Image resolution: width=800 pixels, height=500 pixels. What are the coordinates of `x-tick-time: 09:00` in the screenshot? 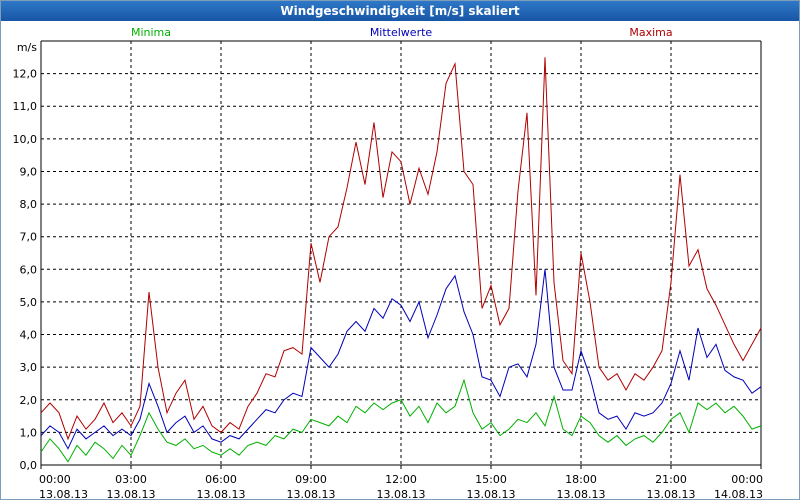 It's located at (311, 479).